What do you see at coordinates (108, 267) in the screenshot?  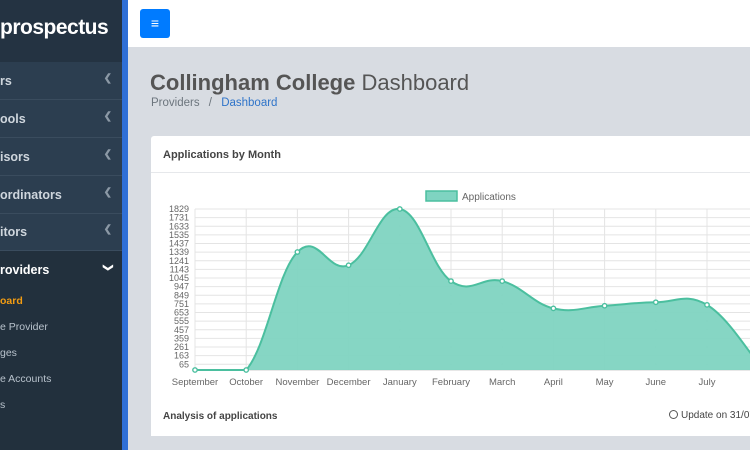 I see `chevron-down-icon: ❮` at bounding box center [108, 267].